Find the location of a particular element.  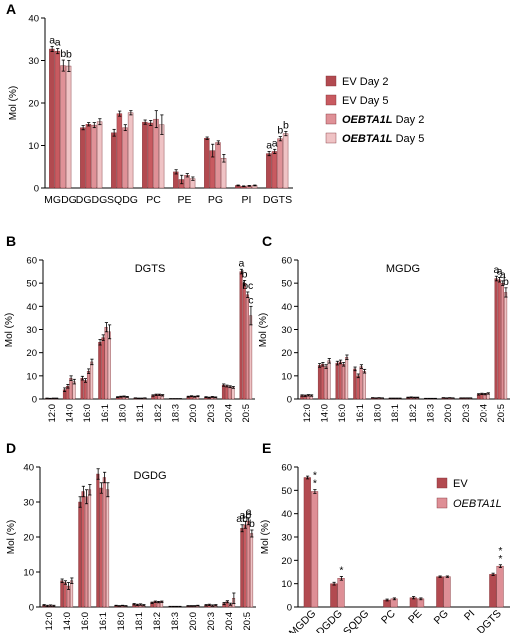

significance-letter: c is located at coordinates (250, 300).